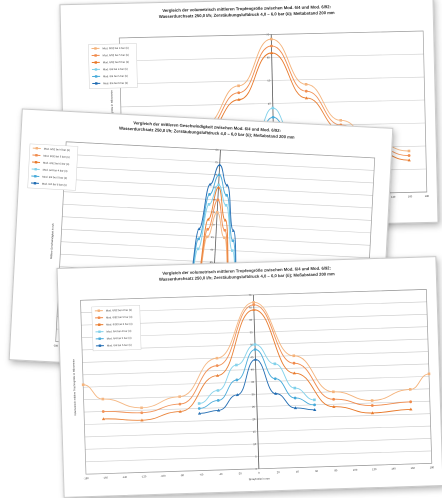 This screenshot has height=498, width=442. I want to click on chart-front-xtick-label: -120, so click(144, 476).